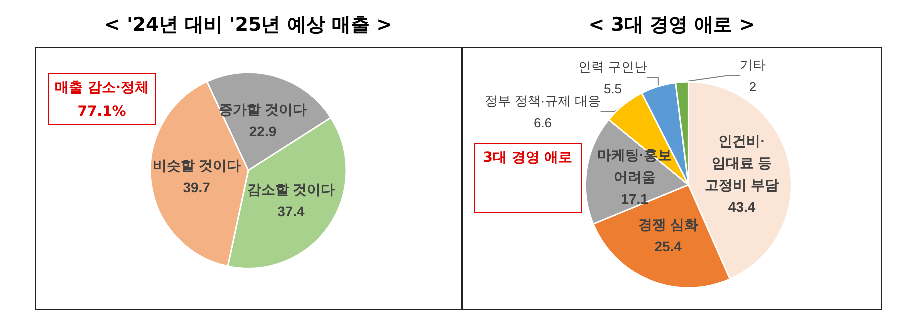  What do you see at coordinates (613, 67) in the screenshot?
I see `slice-label: 인력 구인난` at bounding box center [613, 67].